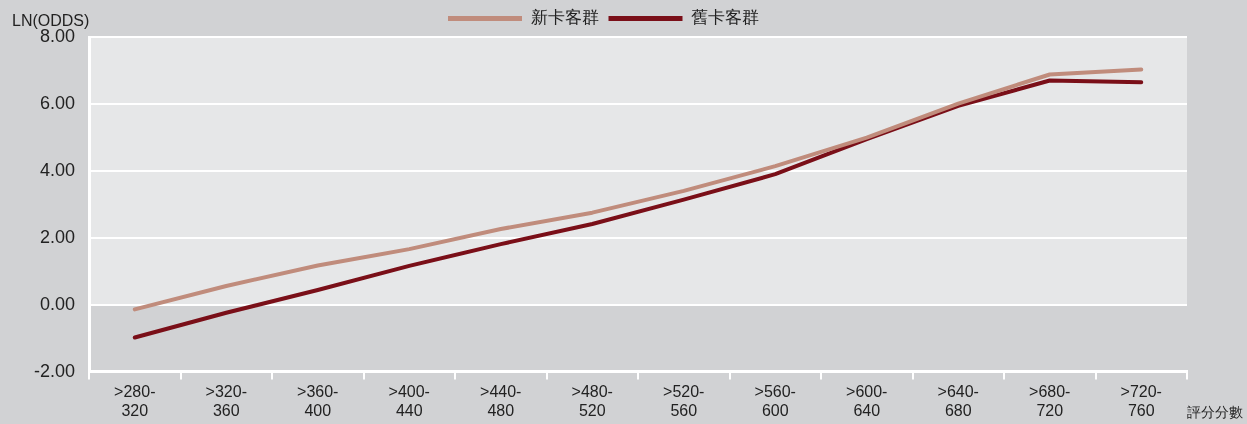 The image size is (1247, 424). What do you see at coordinates (867, 400) in the screenshot?
I see `x-tick-label: >600-640` at bounding box center [867, 400].